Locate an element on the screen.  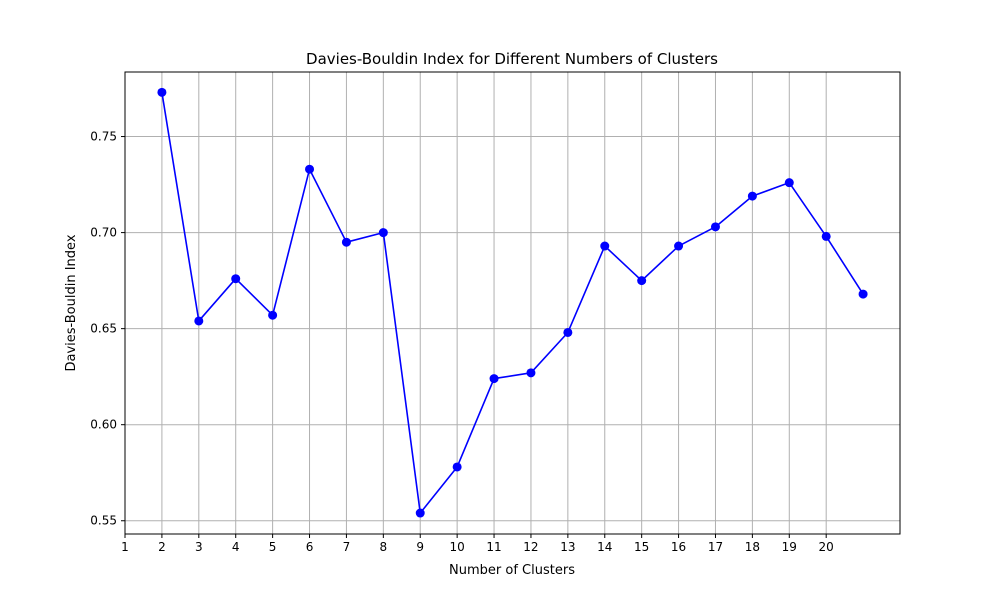
x-tick-label: 3 is located at coordinates (199, 547).